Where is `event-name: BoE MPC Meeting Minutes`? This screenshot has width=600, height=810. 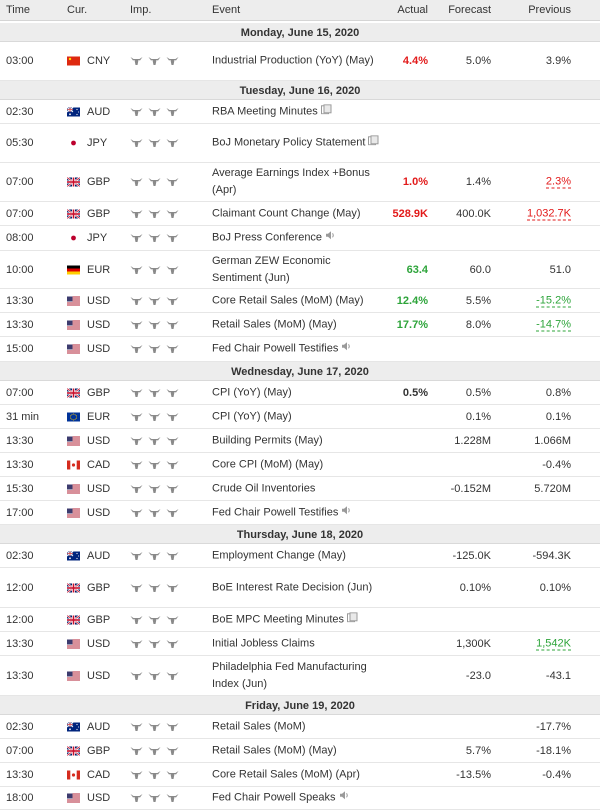
event-name: BoE MPC Meeting Minutes is located at coordinates (297, 619).